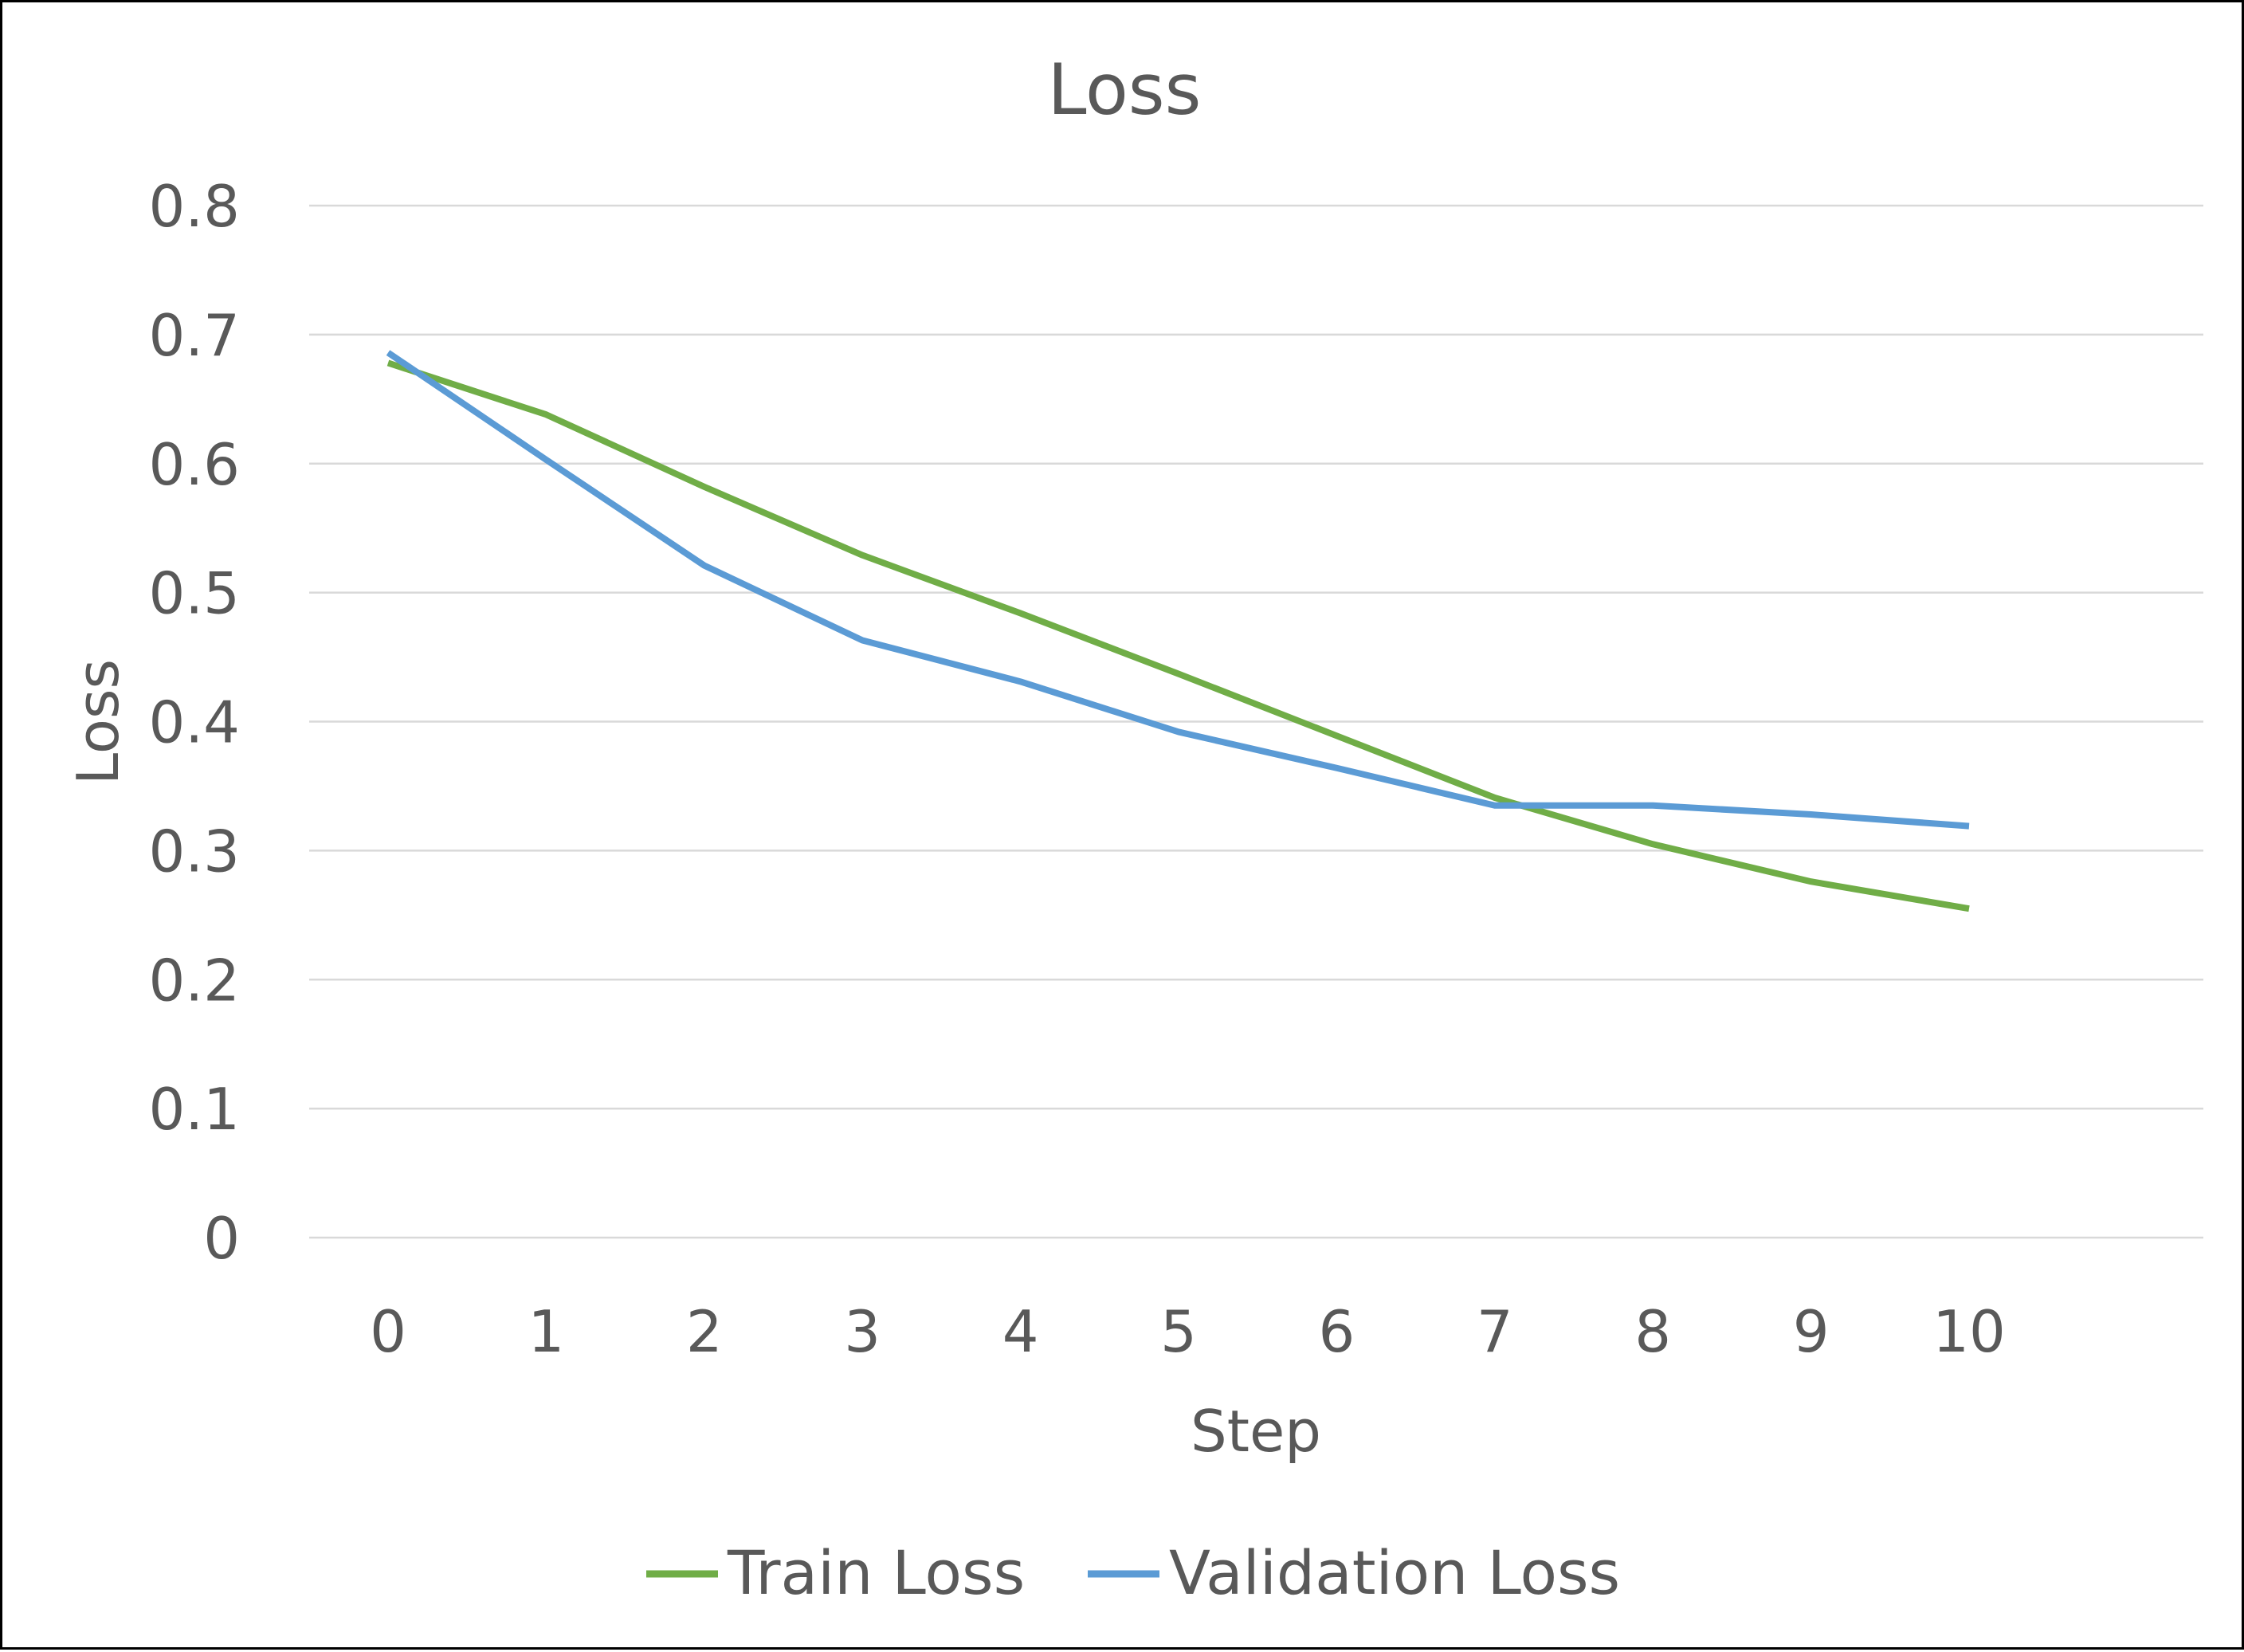 This screenshot has width=2244, height=1652. Describe the element at coordinates (1969, 1331) in the screenshot. I see `x-tick-label: 10` at that location.